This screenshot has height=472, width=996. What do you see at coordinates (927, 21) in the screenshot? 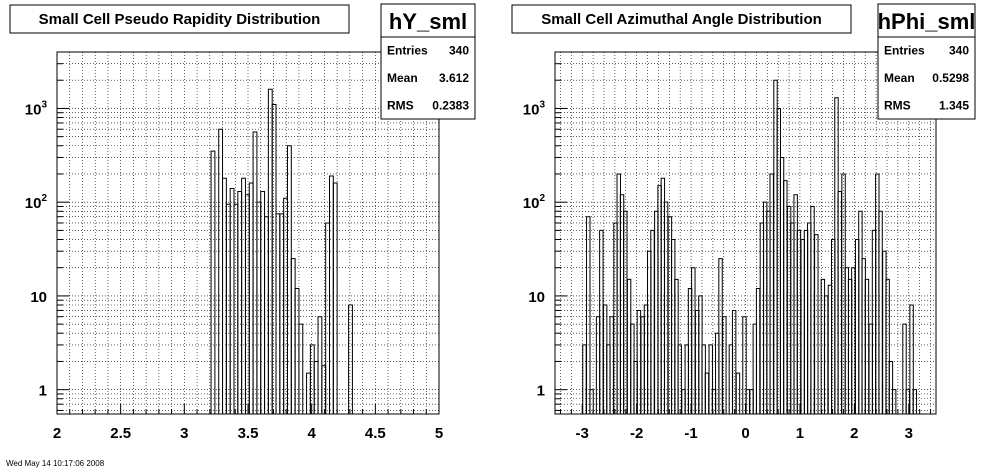
I see `stats-name: hPhi_sml` at bounding box center [927, 21].